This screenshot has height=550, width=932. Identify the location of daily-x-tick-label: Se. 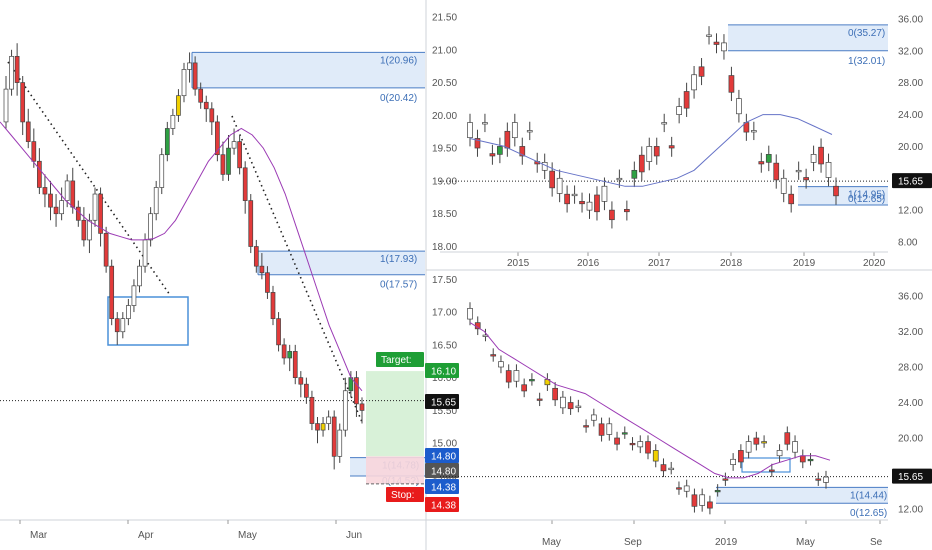
(876, 542).